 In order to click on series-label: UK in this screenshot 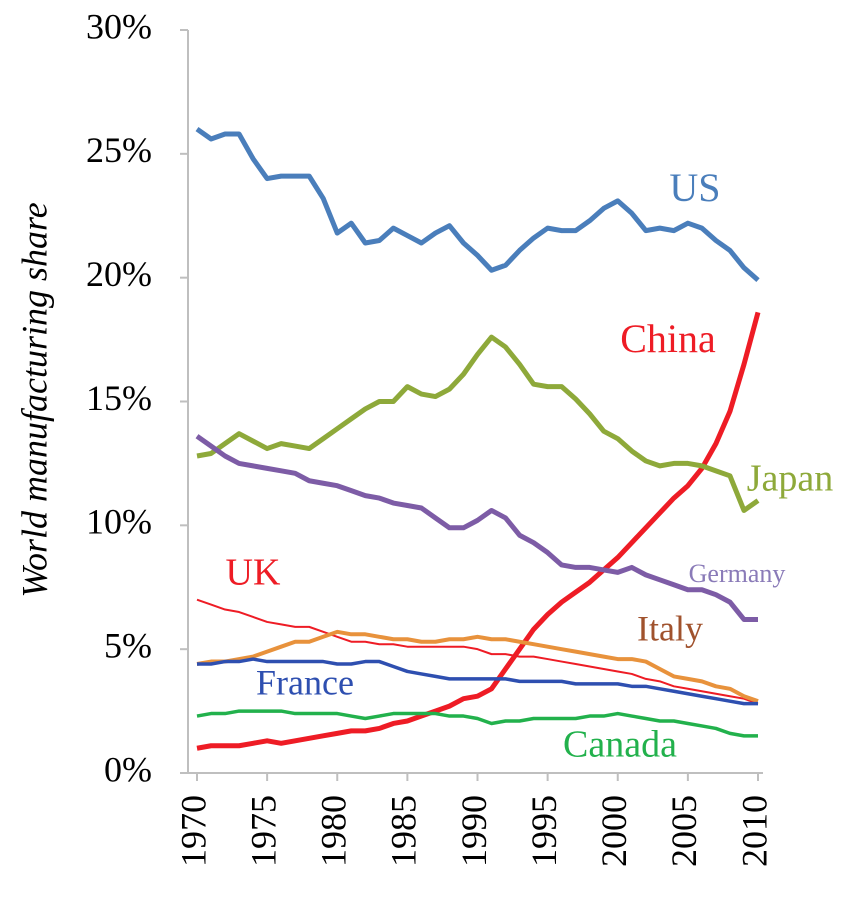, I will do `click(253, 573)`.